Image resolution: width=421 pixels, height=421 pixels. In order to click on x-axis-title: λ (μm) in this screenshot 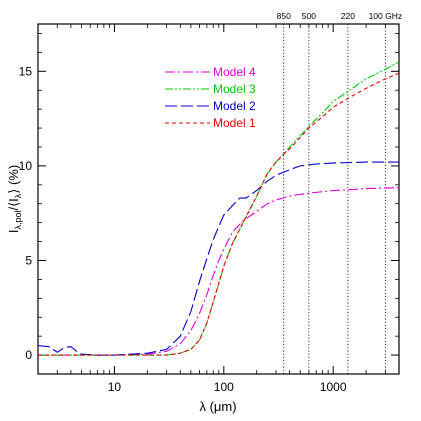, I will do `click(217, 406)`.